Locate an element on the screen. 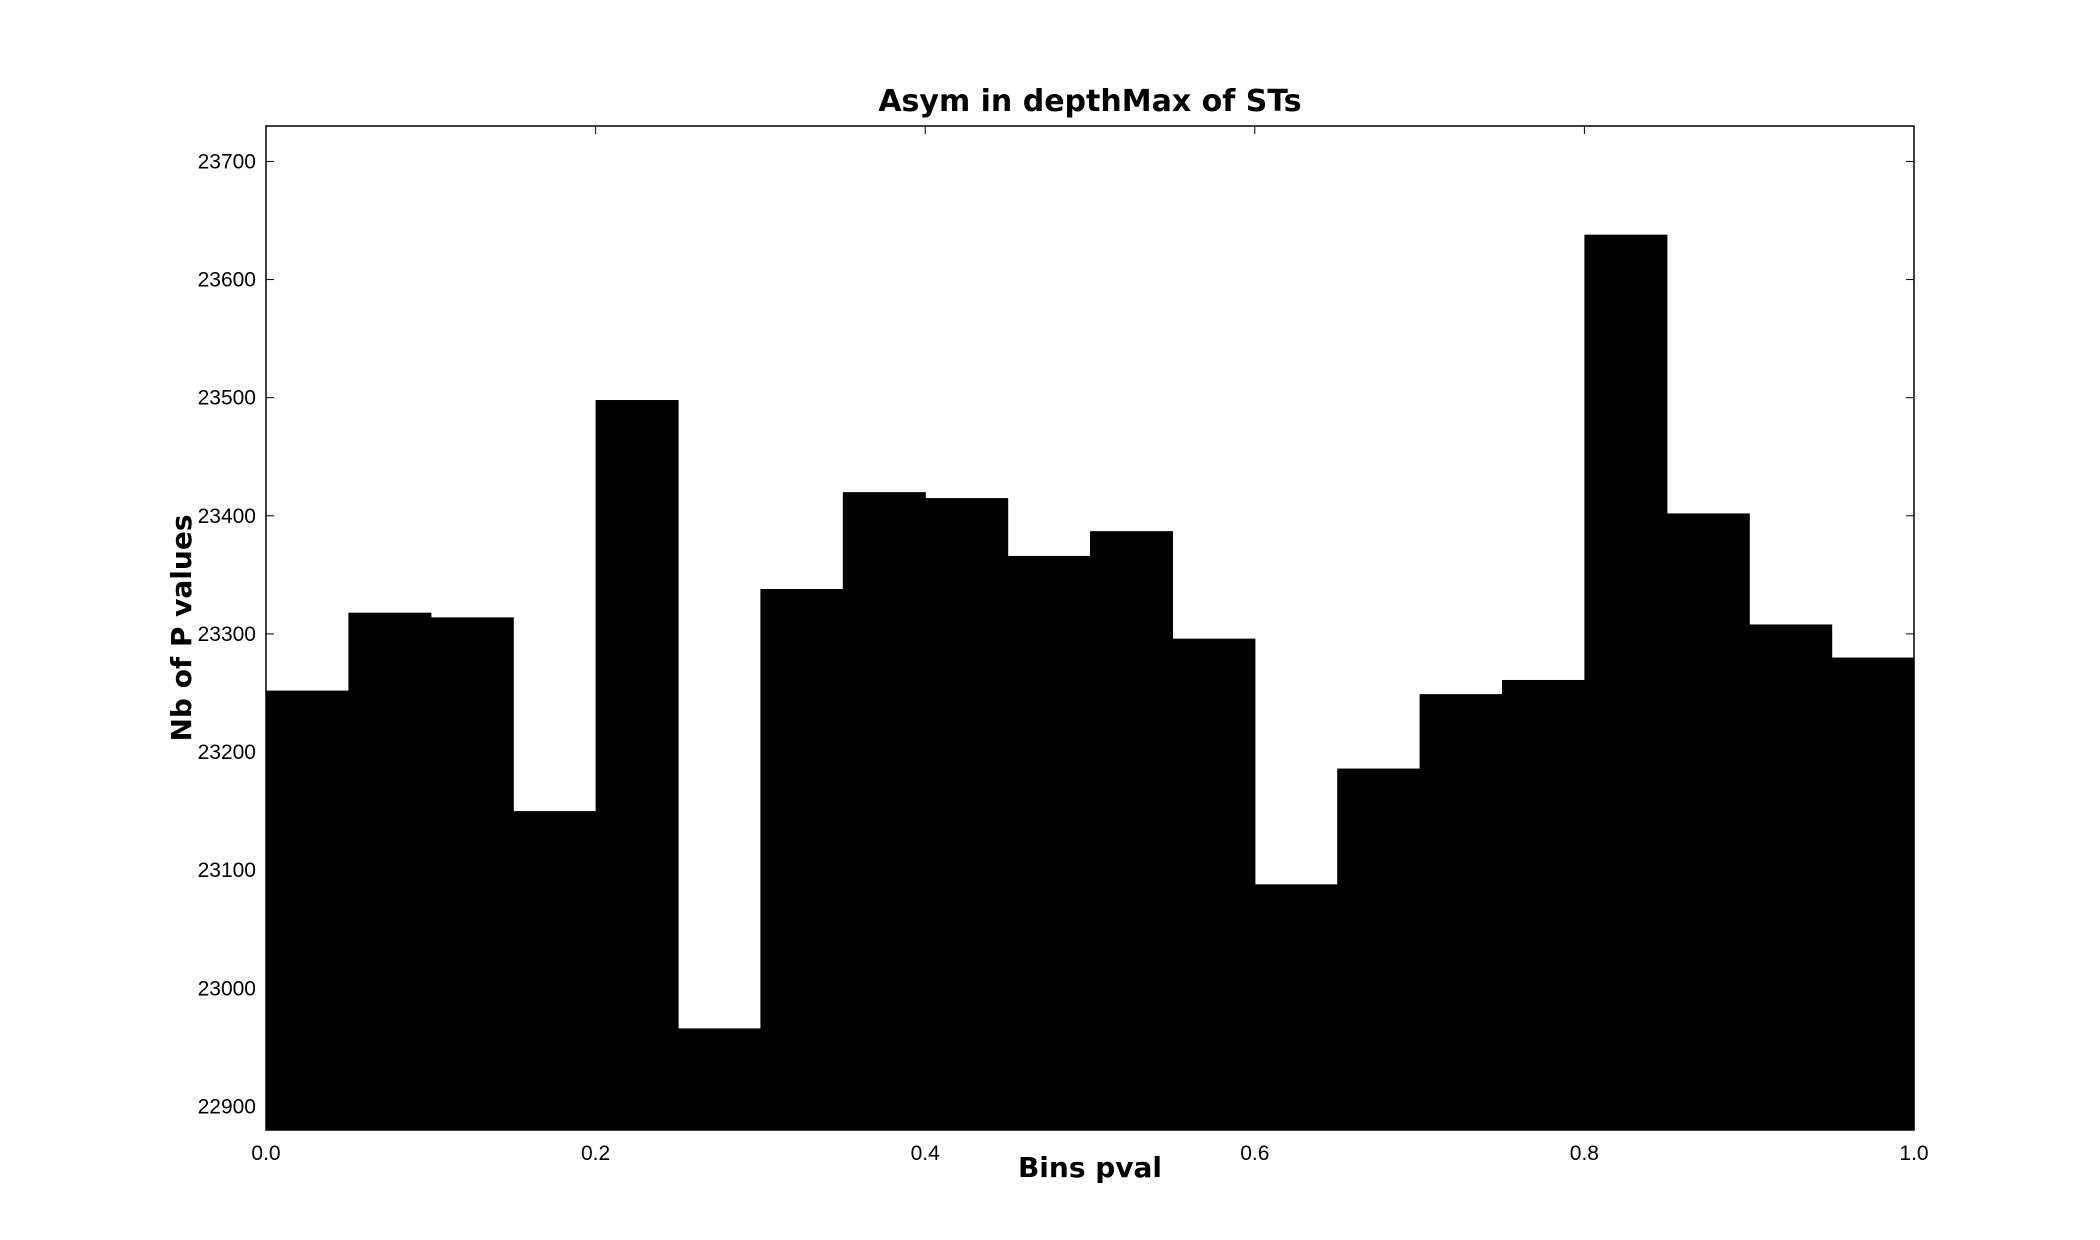 This screenshot has height=1240, width=2100. x-tick-label: 0.2 is located at coordinates (595, 1153).